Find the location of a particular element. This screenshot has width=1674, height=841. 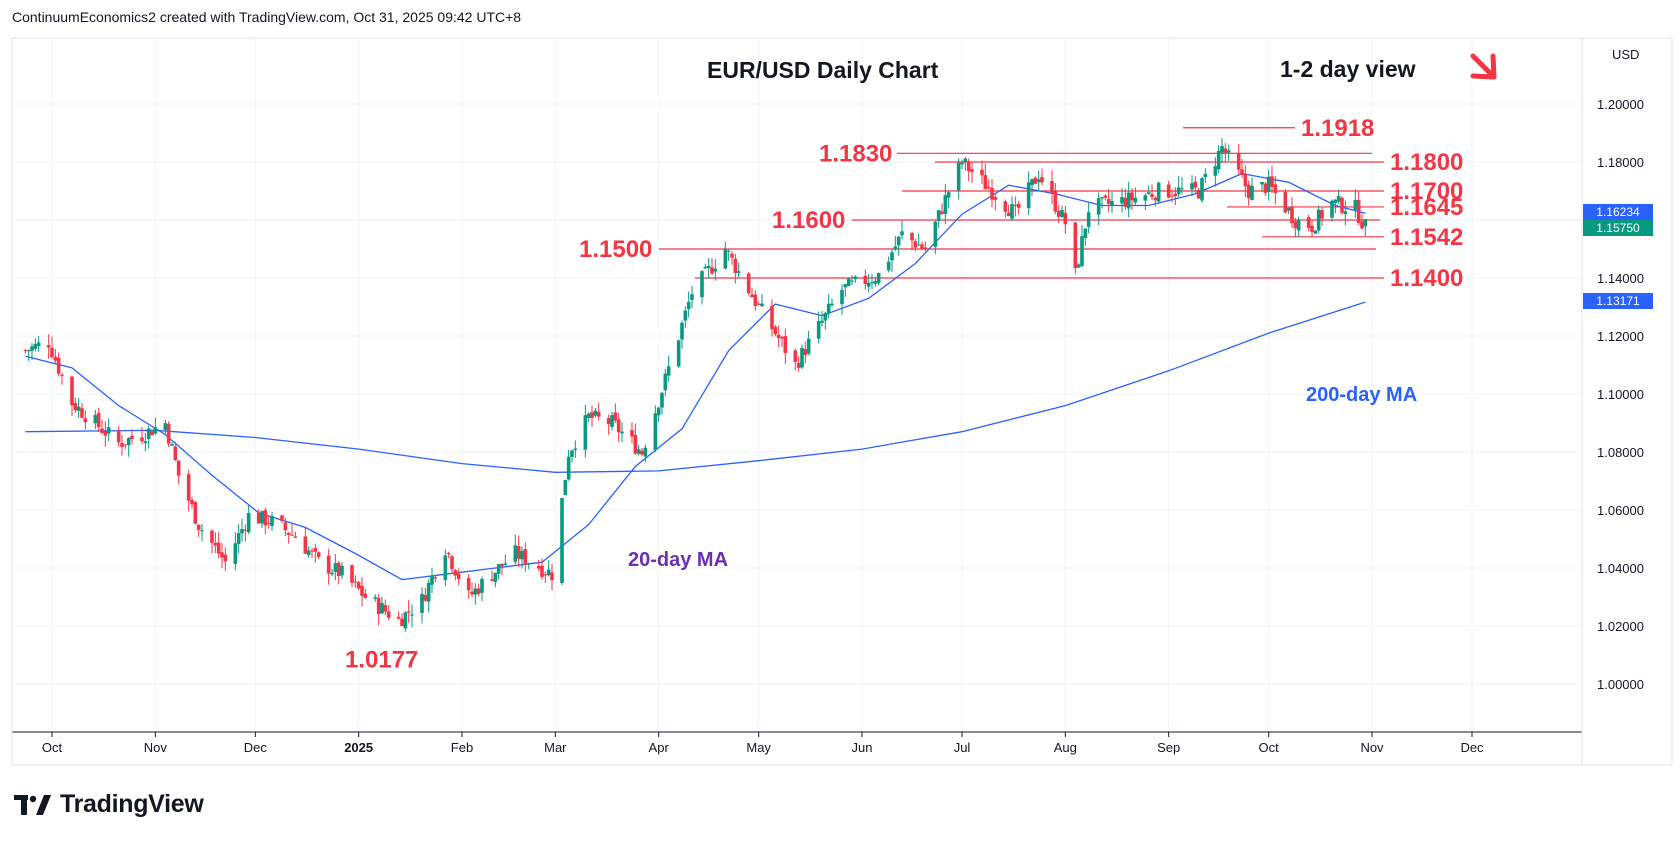

price-badge-label: 1.13171 is located at coordinates (1618, 301).